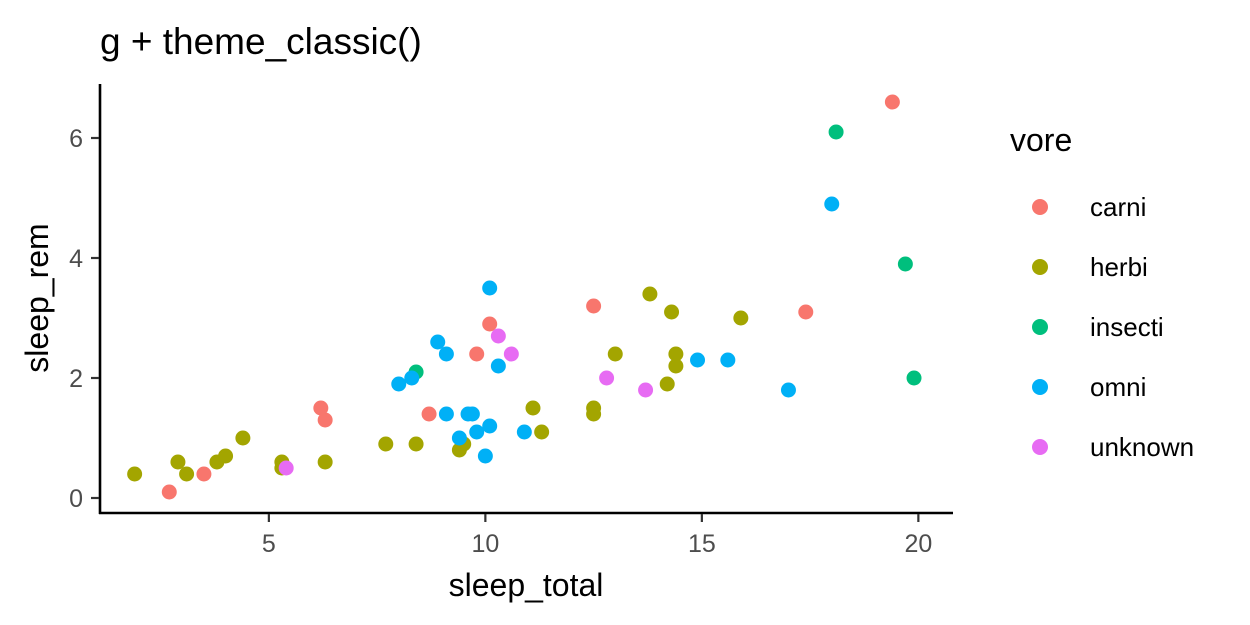 The image size is (1250, 625). I want to click on legend-item-herbi: herbi, so click(1090, 267).